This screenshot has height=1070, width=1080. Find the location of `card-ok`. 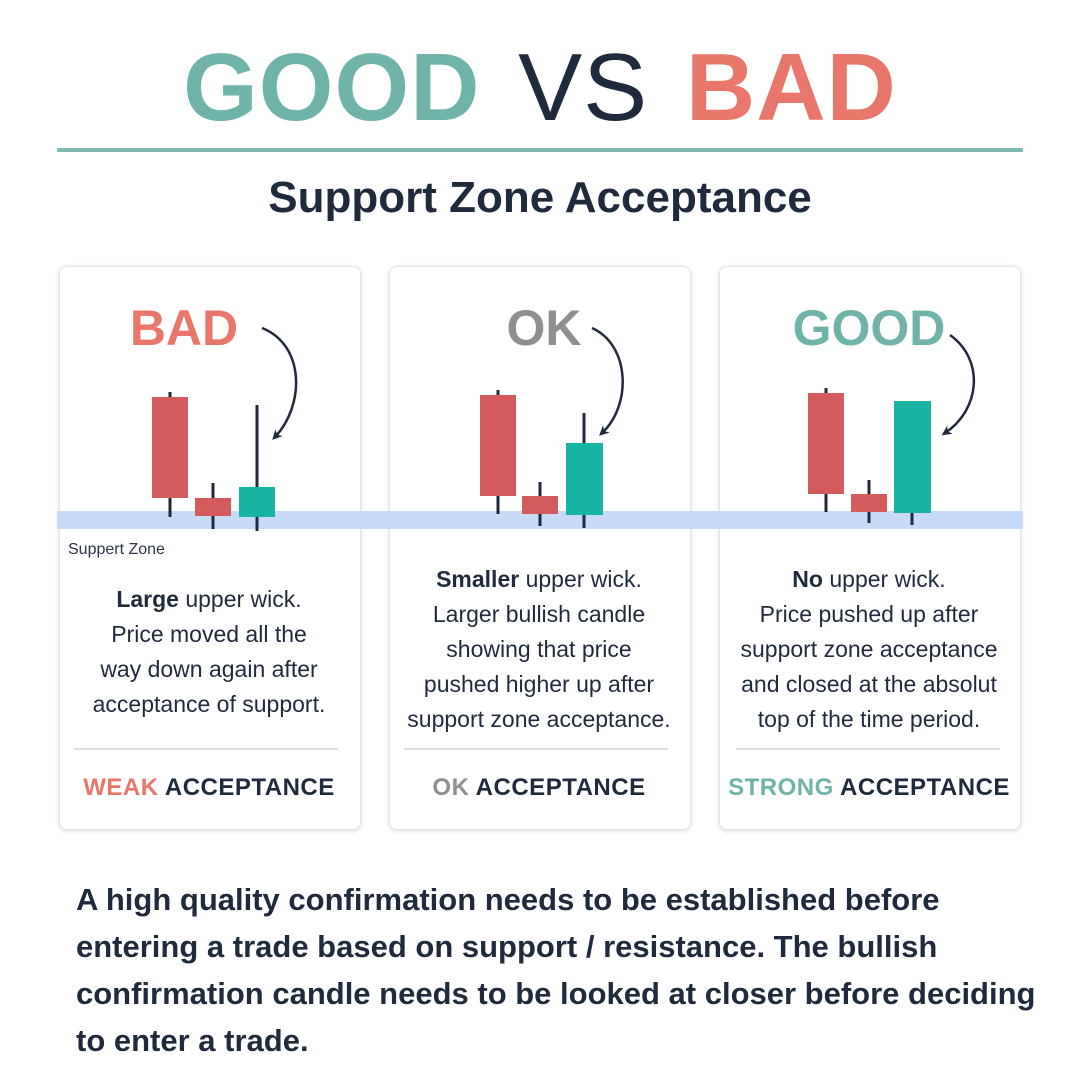

card-ok is located at coordinates (540, 548).